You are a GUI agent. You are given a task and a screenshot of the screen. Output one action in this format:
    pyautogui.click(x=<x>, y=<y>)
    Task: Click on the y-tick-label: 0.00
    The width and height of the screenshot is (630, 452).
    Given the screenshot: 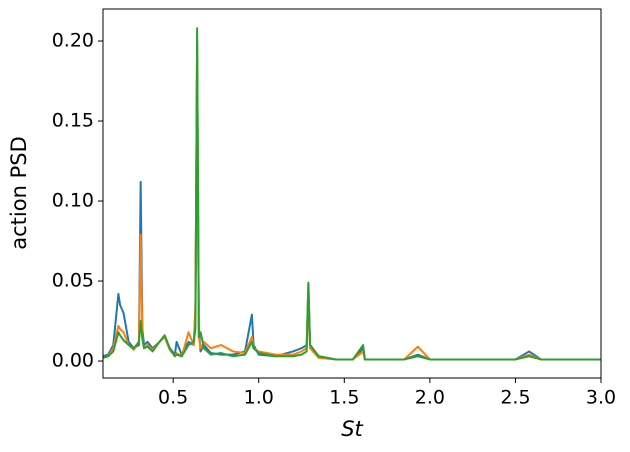 What is the action you would take?
    pyautogui.click(x=73, y=361)
    